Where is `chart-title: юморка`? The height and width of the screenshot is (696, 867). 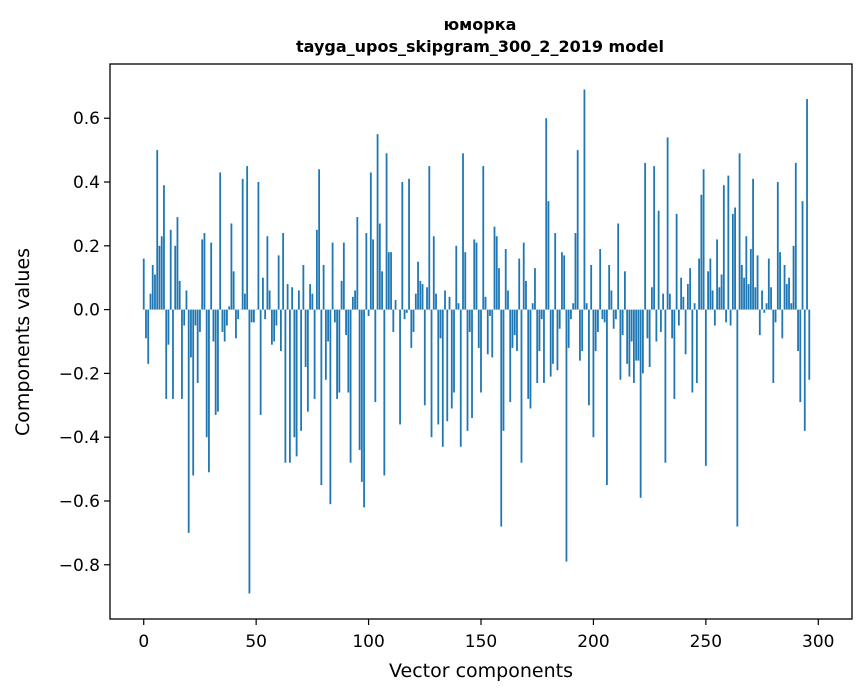 chart-title: юморка is located at coordinates (480, 24).